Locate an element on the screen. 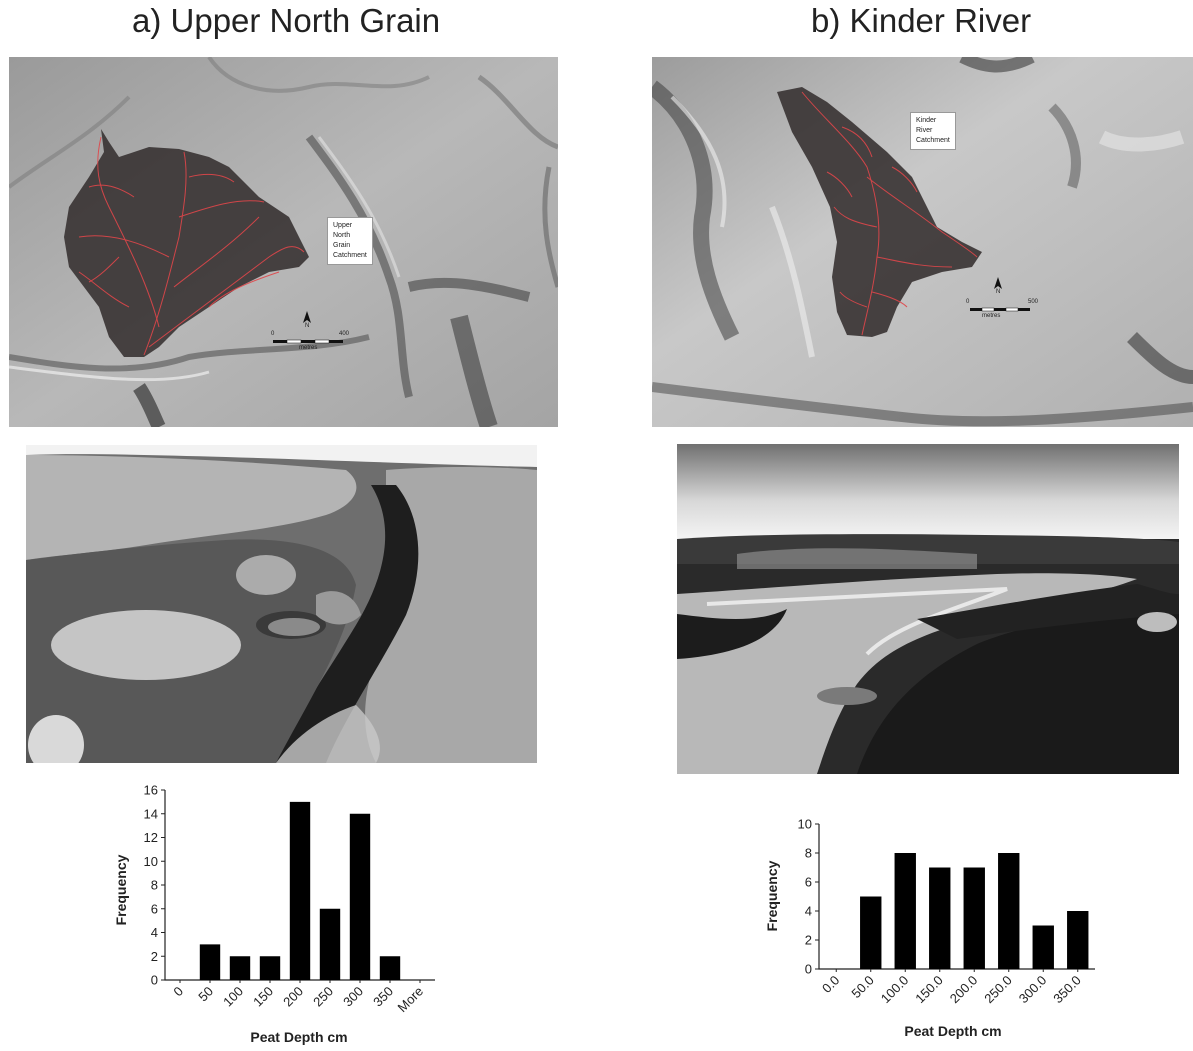 This screenshot has height=1051, width=1193. map-a-label-line: North is located at coordinates (342, 235).